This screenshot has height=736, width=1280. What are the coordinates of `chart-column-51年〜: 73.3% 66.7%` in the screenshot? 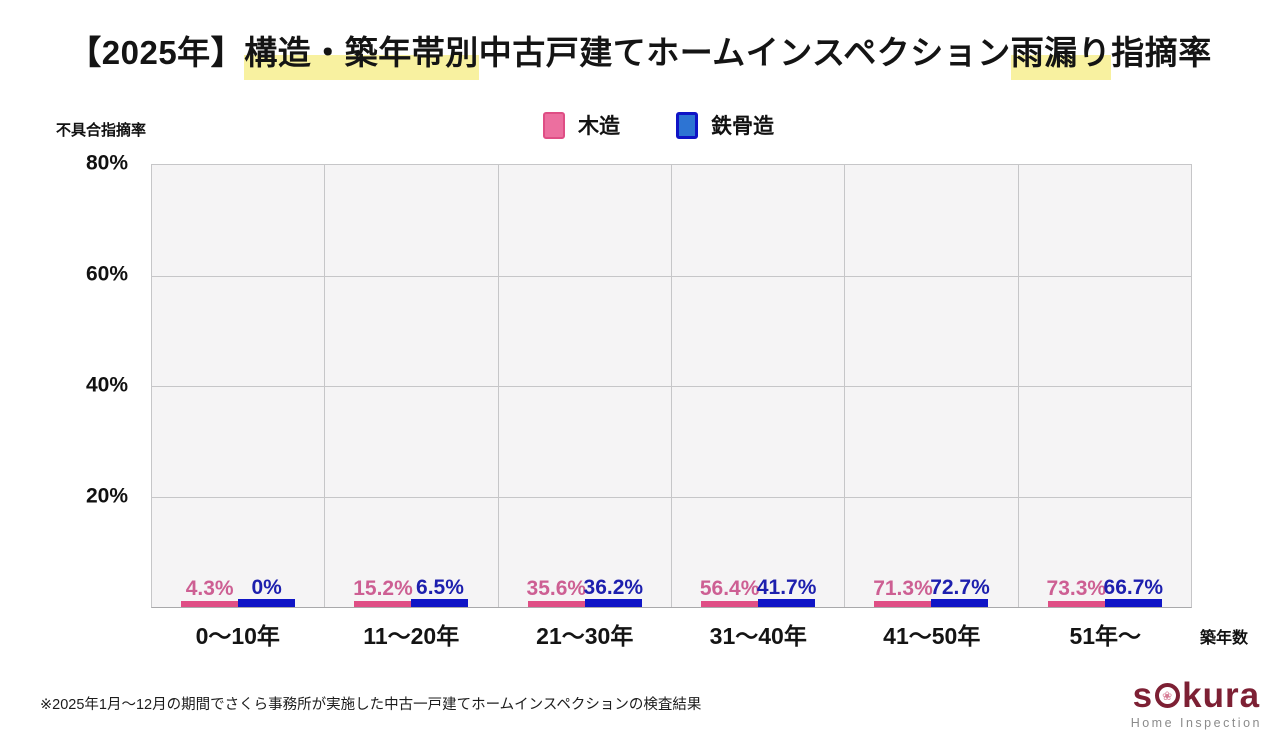 It's located at (1104, 386).